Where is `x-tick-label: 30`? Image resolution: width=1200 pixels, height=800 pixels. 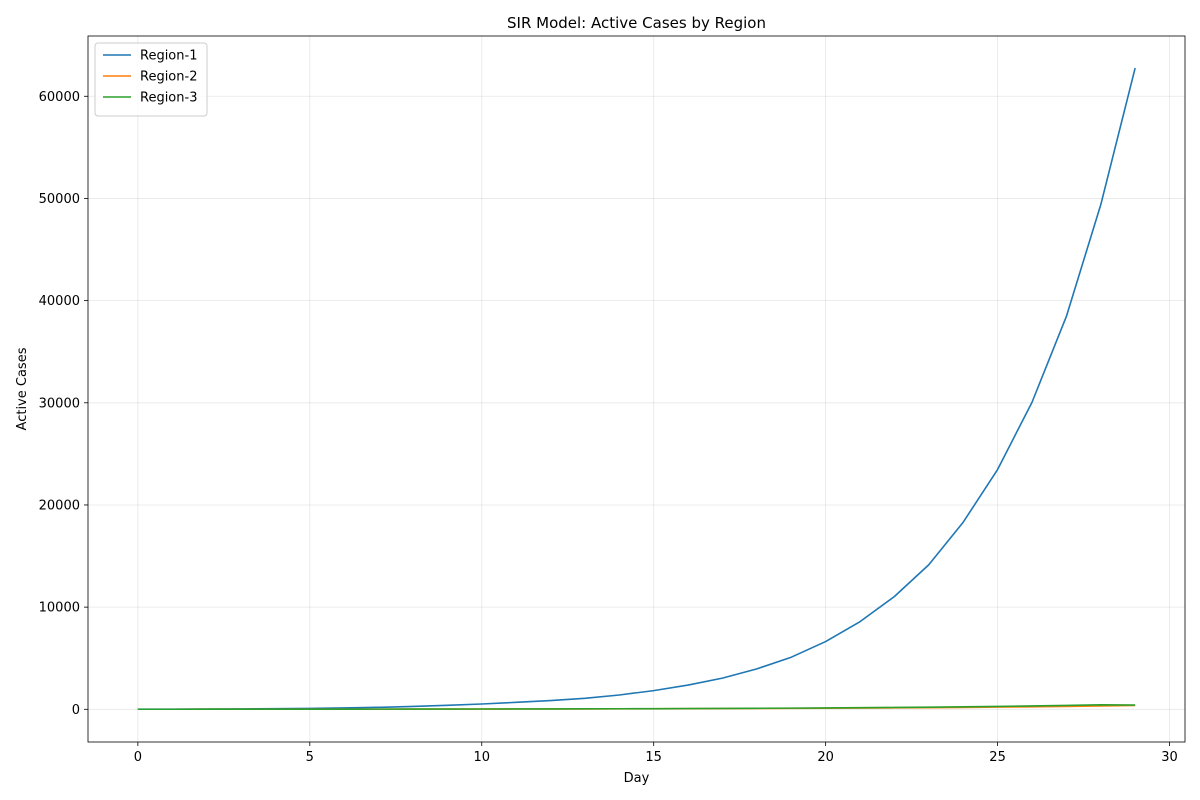 x-tick-label: 30 is located at coordinates (1169, 757).